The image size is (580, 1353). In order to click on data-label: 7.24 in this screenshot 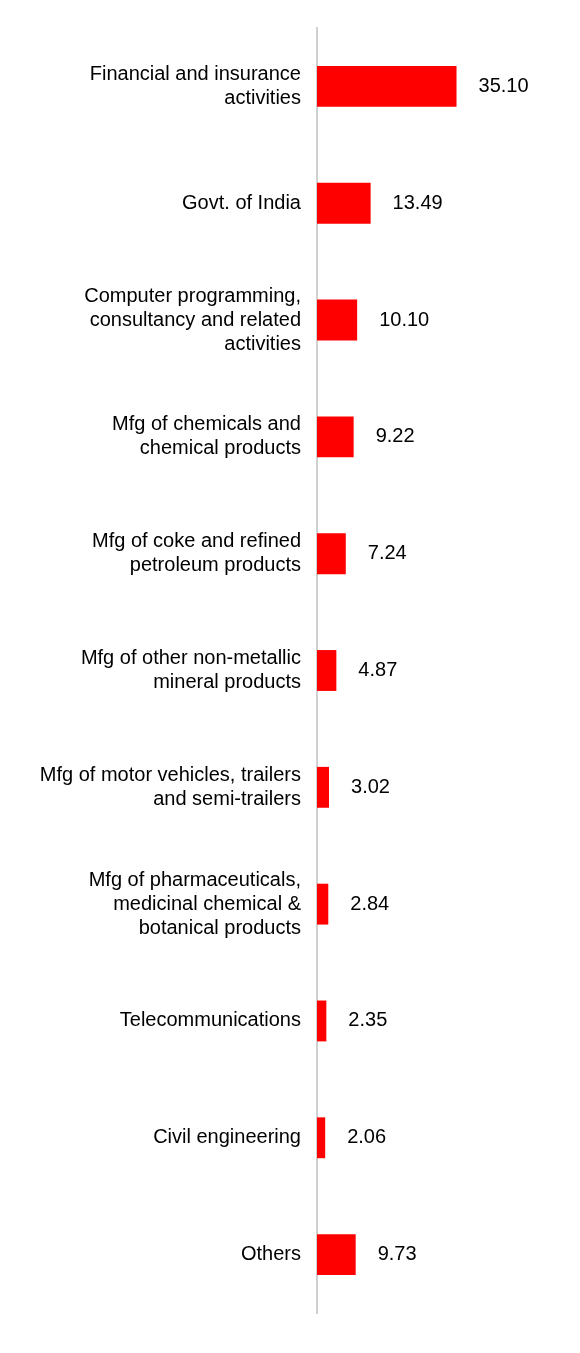, I will do `click(387, 552)`.